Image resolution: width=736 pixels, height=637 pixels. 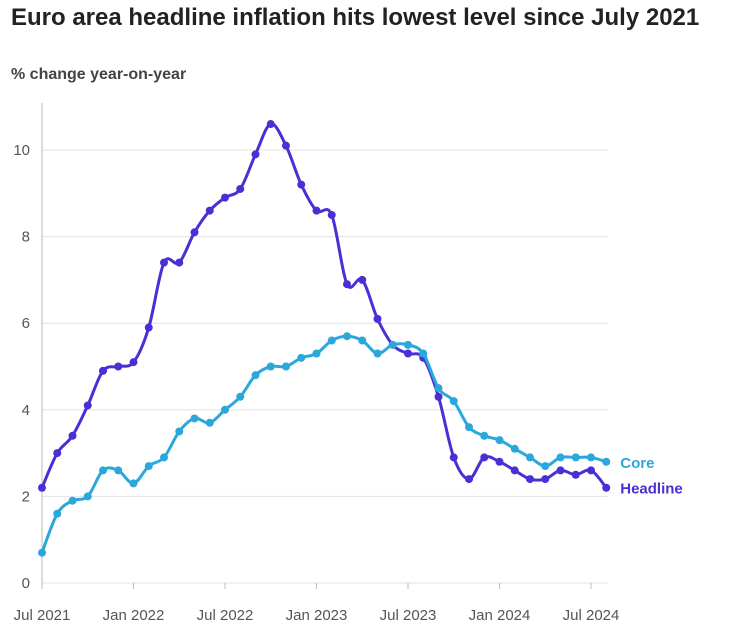 I want to click on x-tick-label: Jan 2024, so click(x=500, y=615).